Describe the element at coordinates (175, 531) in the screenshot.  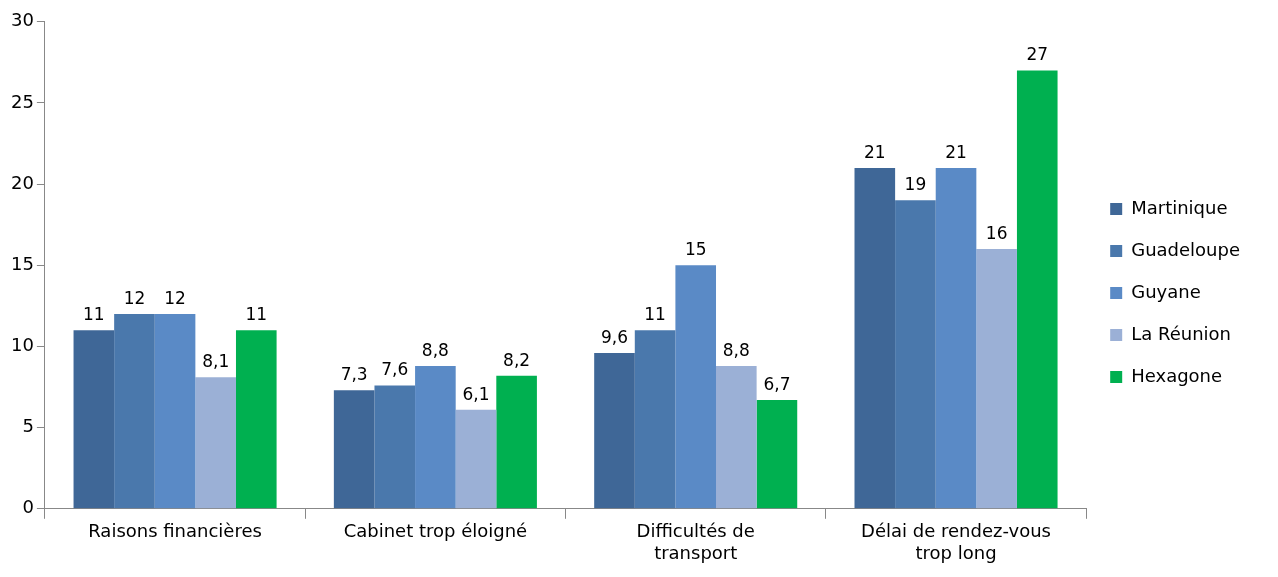
I see `x-tick-label: Raisons financières` at that location.